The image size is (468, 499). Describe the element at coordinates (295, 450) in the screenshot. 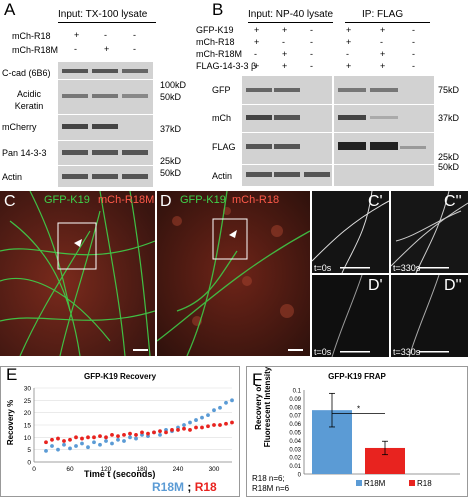

I see `y-tick-label: 0.03` at that location.